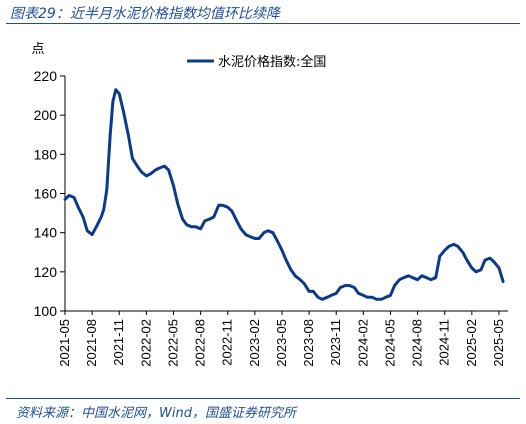  I want to click on y-tick-label: 140, so click(46, 233).